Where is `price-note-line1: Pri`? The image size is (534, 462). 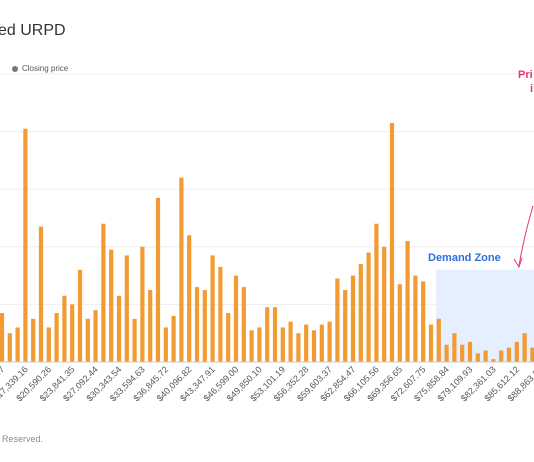 price-note-line1: Pri is located at coordinates (525, 75).